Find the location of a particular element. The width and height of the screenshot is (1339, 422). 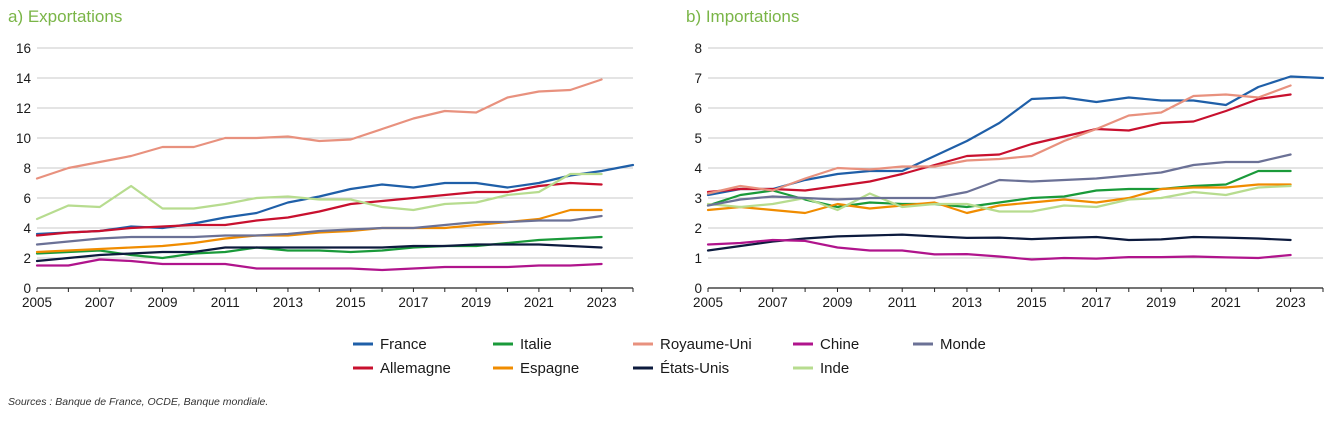

legend-item-etats-unis: États-Unis is located at coordinates (681, 368).